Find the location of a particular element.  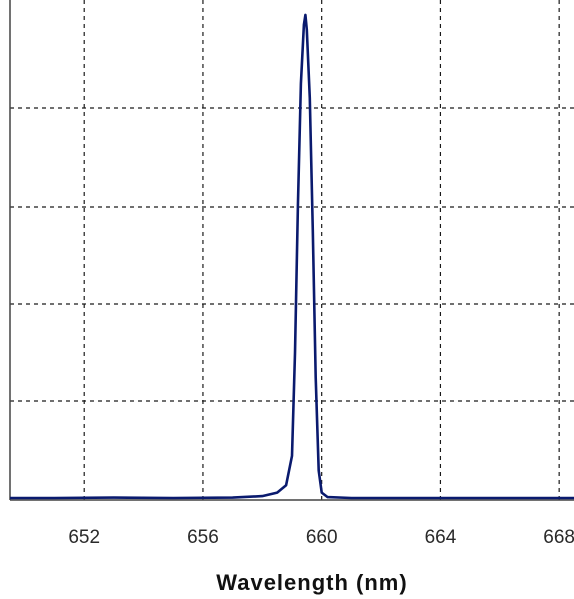

tick-label-layer: 652 656 660 664 668 is located at coordinates (321, 537).